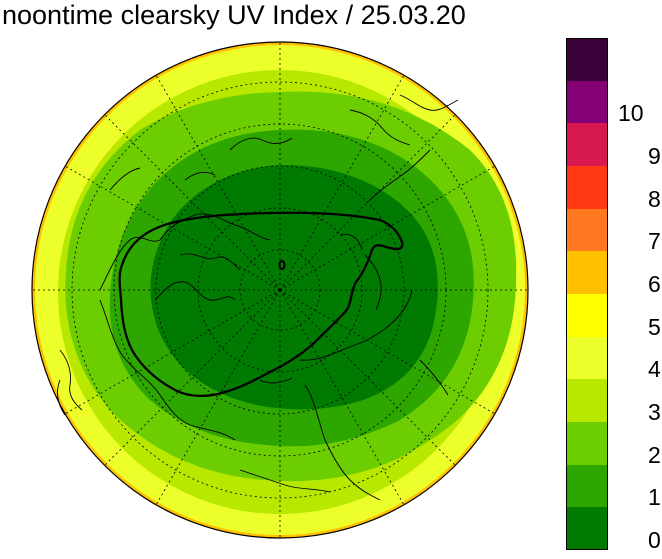  Describe the element at coordinates (654, 454) in the screenshot. I see `legend-label: 2` at that location.